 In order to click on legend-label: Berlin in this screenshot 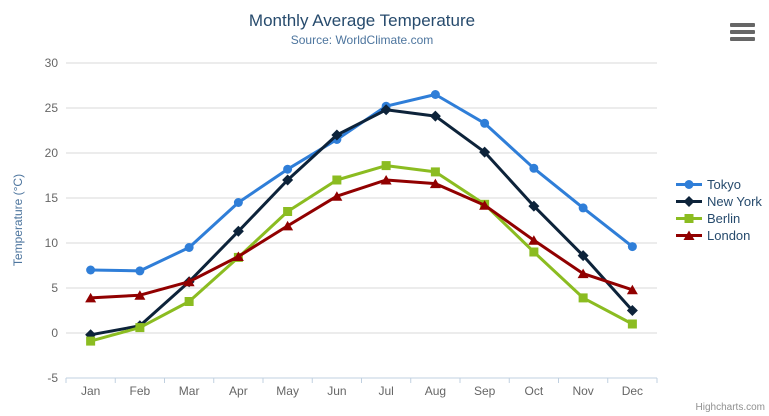, I will do `click(724, 218)`.